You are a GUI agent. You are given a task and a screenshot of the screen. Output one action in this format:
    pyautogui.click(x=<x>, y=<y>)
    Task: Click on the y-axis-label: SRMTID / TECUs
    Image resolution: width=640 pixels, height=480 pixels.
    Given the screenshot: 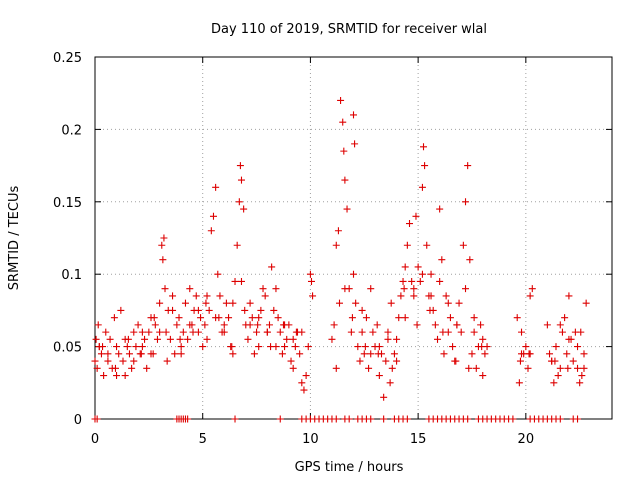 What is the action you would take?
    pyautogui.click(x=14, y=238)
    